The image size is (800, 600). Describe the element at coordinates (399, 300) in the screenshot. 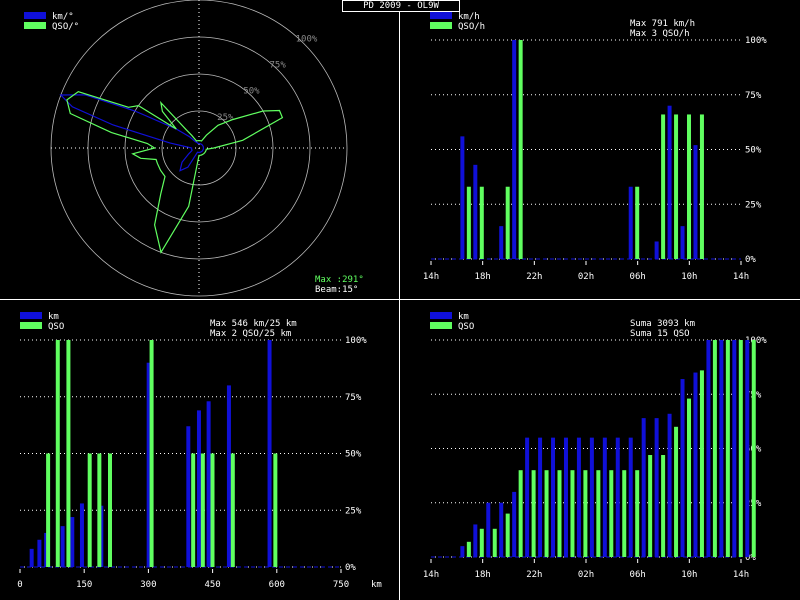

I see `vertical-divider` at that location.